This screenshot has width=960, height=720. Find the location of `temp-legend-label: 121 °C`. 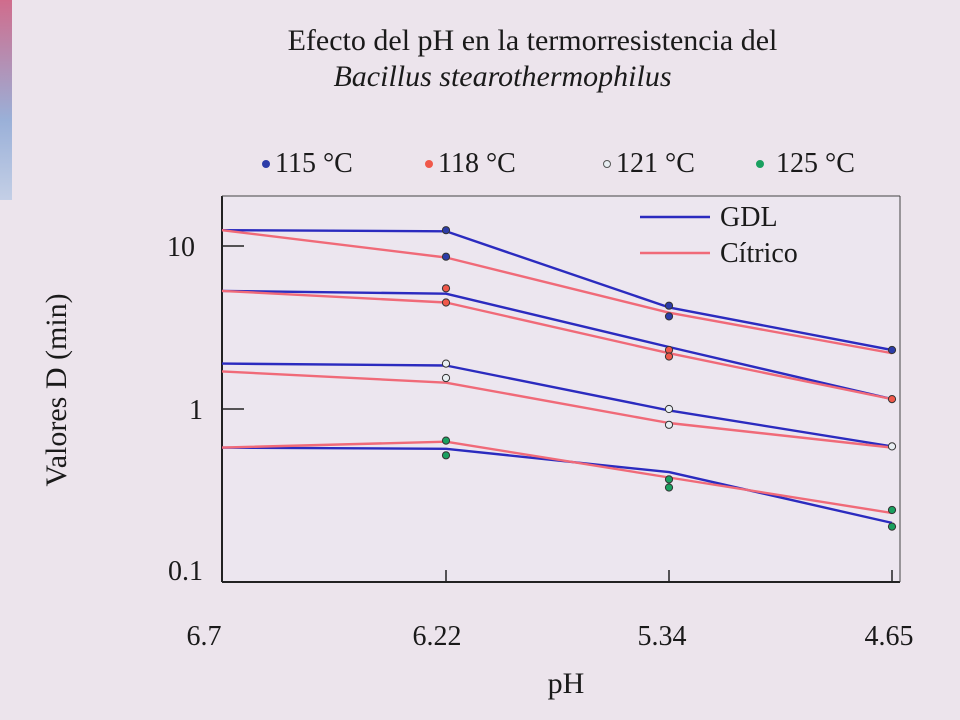

temp-legend-label: 121 °C is located at coordinates (655, 163).